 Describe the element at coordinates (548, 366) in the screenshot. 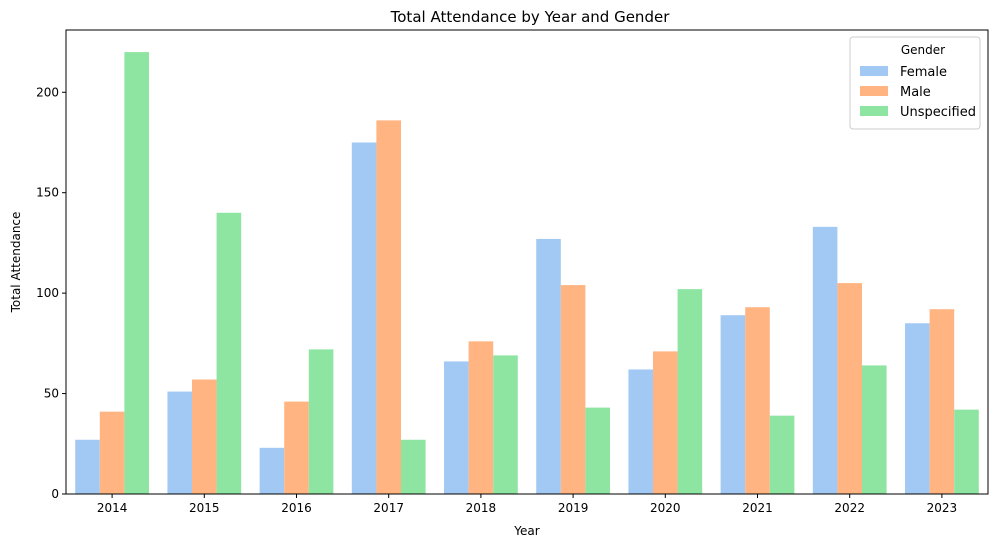

I see `bar-female-2019` at that location.